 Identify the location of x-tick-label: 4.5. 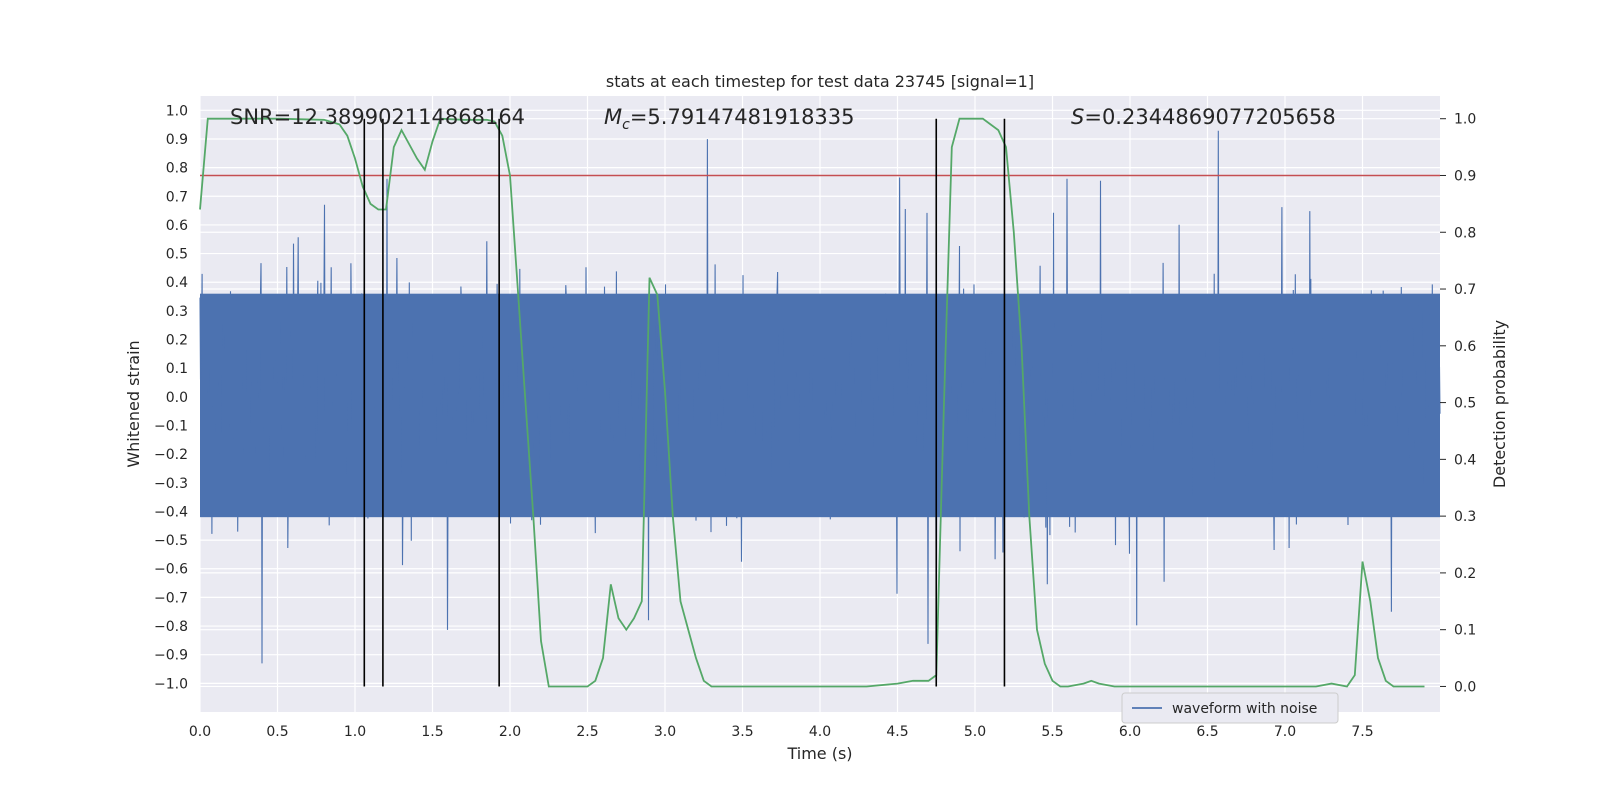
(897, 732).